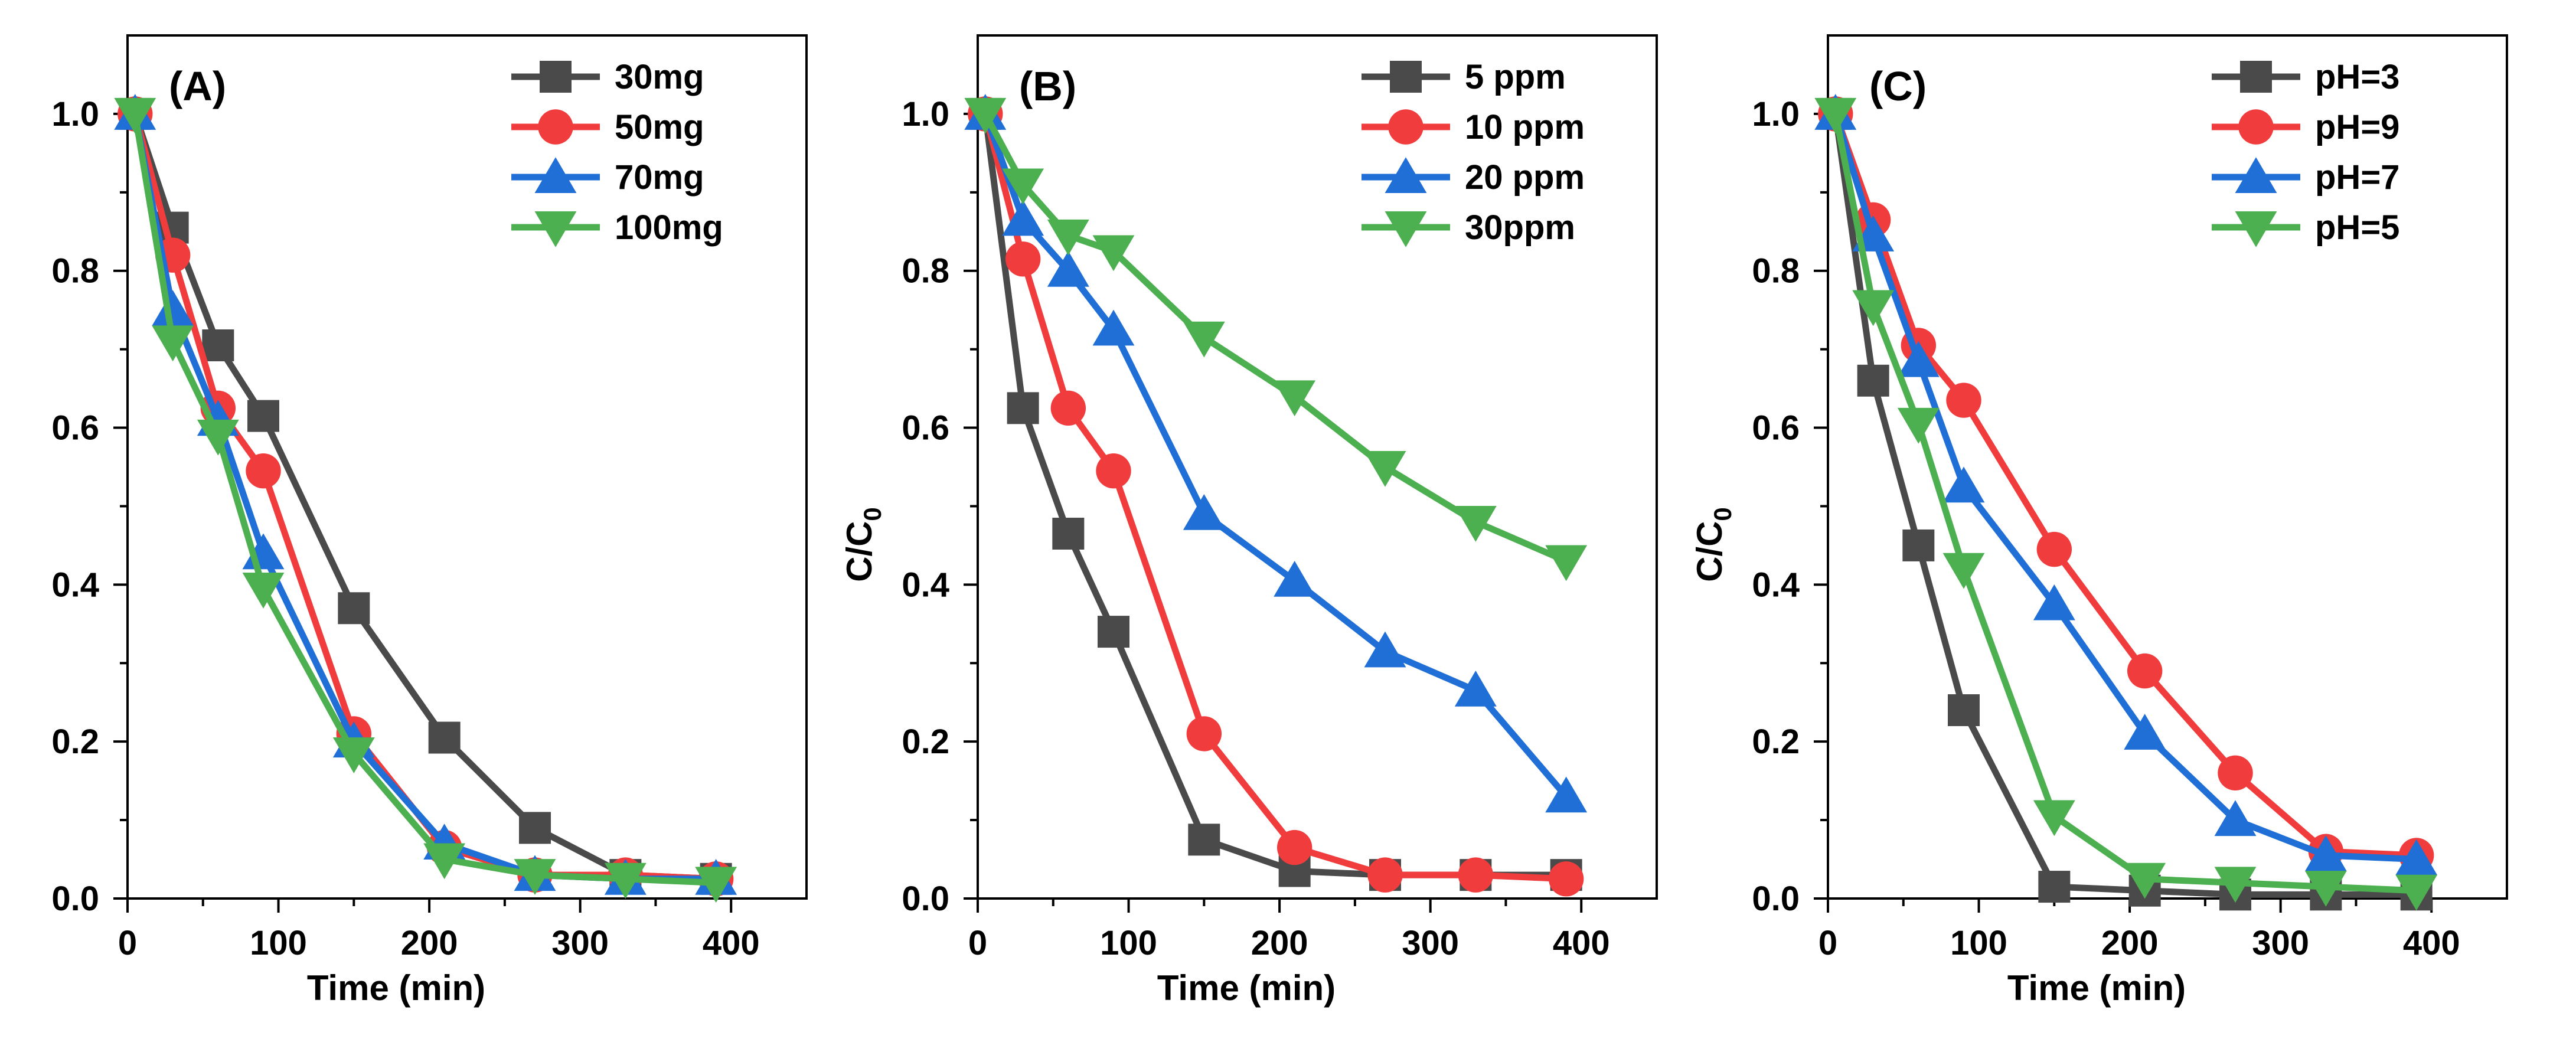 The width and height of the screenshot is (2576, 1039). I want to click on panel-label: (B), so click(1047, 86).